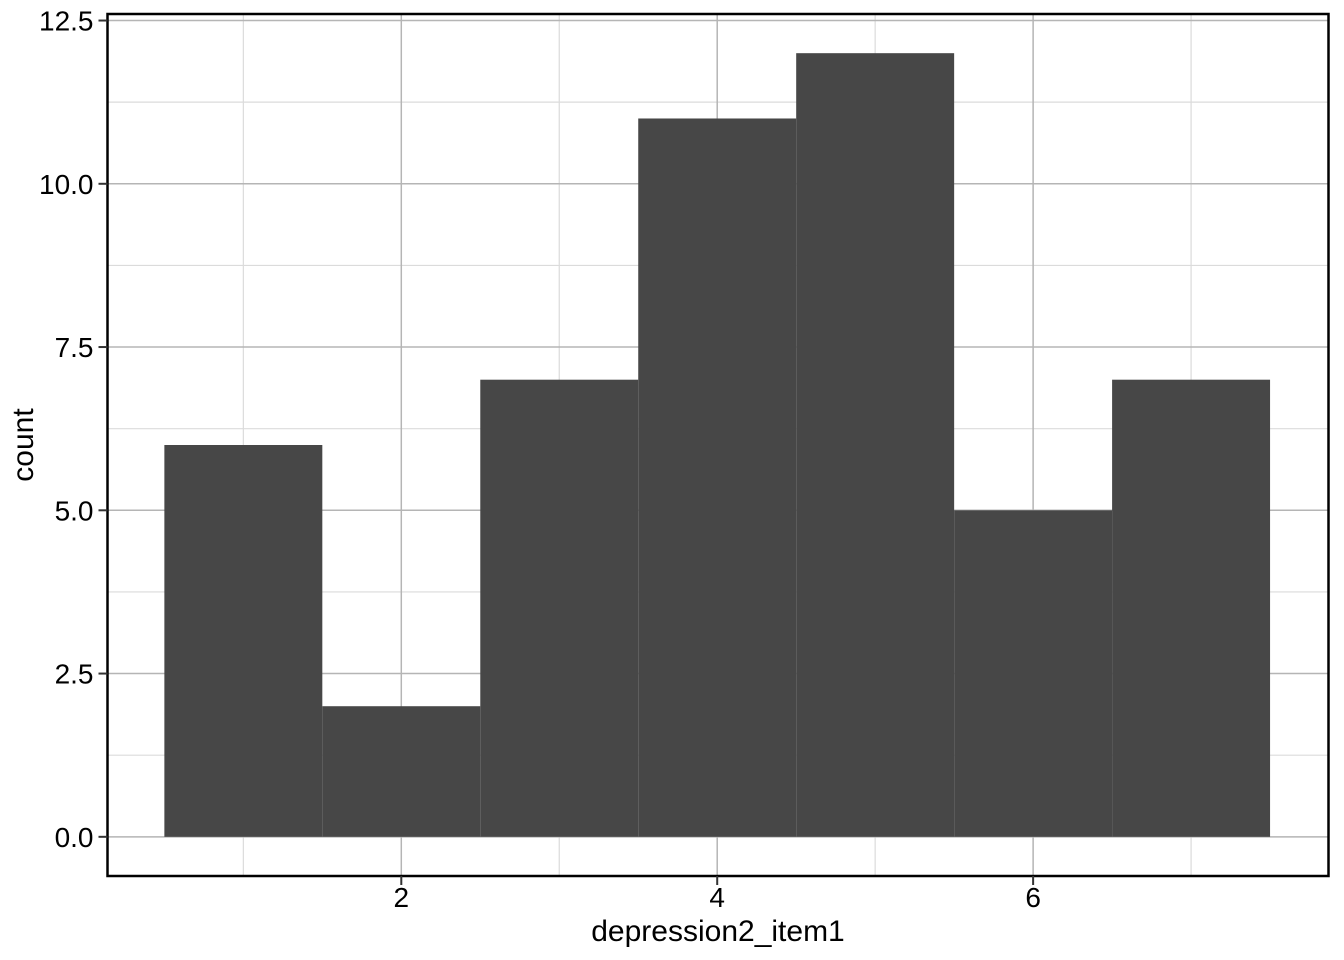  Describe the element at coordinates (66, 21) in the screenshot. I see `y-tick-label: 12.5` at that location.